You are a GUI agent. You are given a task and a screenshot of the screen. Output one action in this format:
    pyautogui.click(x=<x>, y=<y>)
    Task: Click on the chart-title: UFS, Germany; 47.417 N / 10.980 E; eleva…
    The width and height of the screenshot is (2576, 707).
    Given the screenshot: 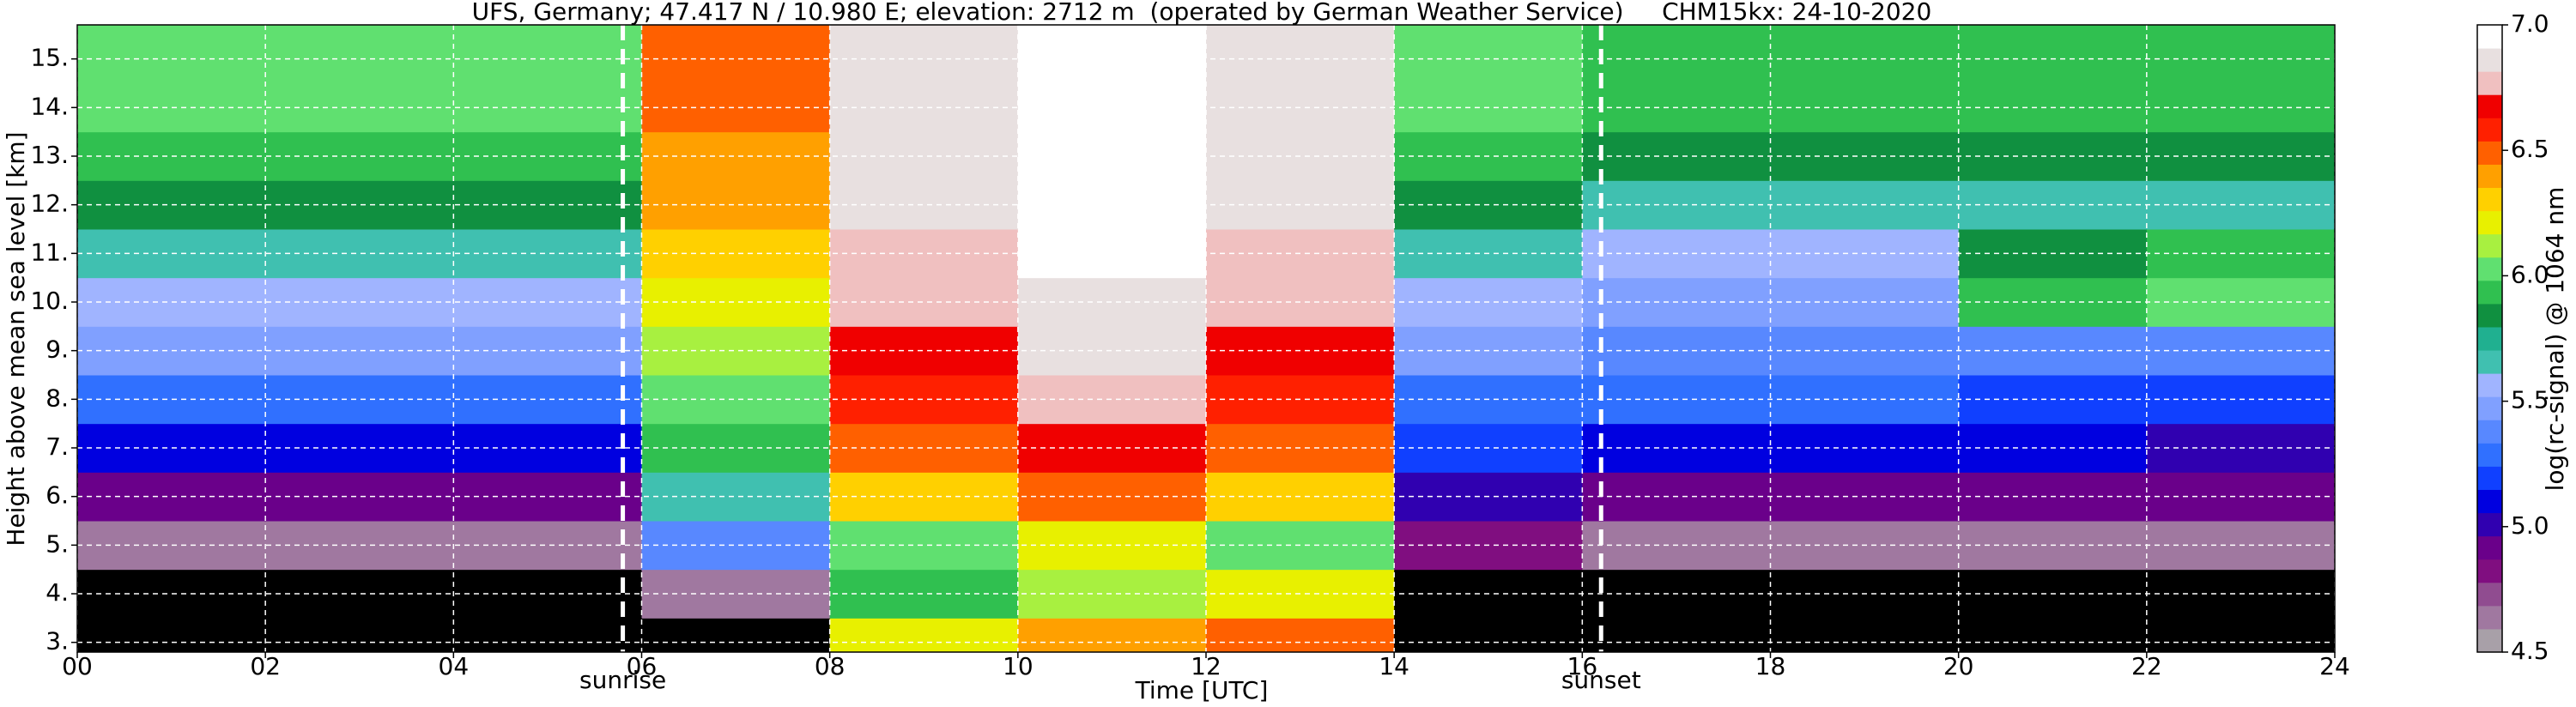 What is the action you would take?
    pyautogui.click(x=1202, y=13)
    